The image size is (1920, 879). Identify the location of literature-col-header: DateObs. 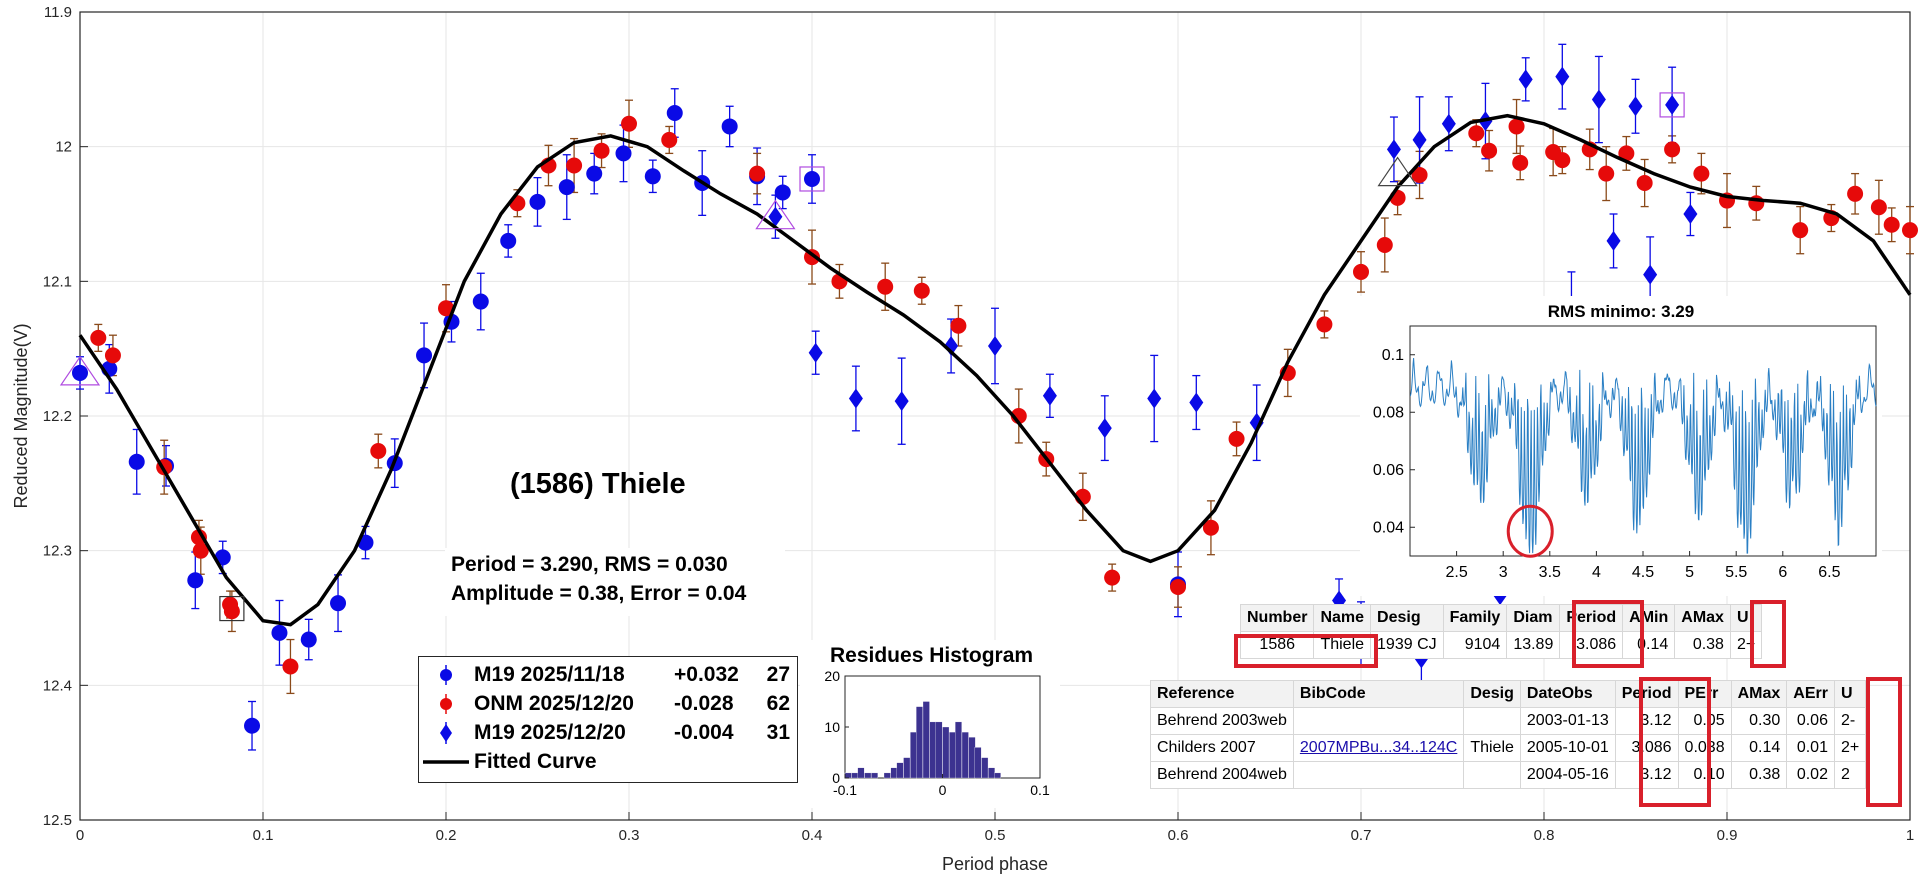
(1567, 694).